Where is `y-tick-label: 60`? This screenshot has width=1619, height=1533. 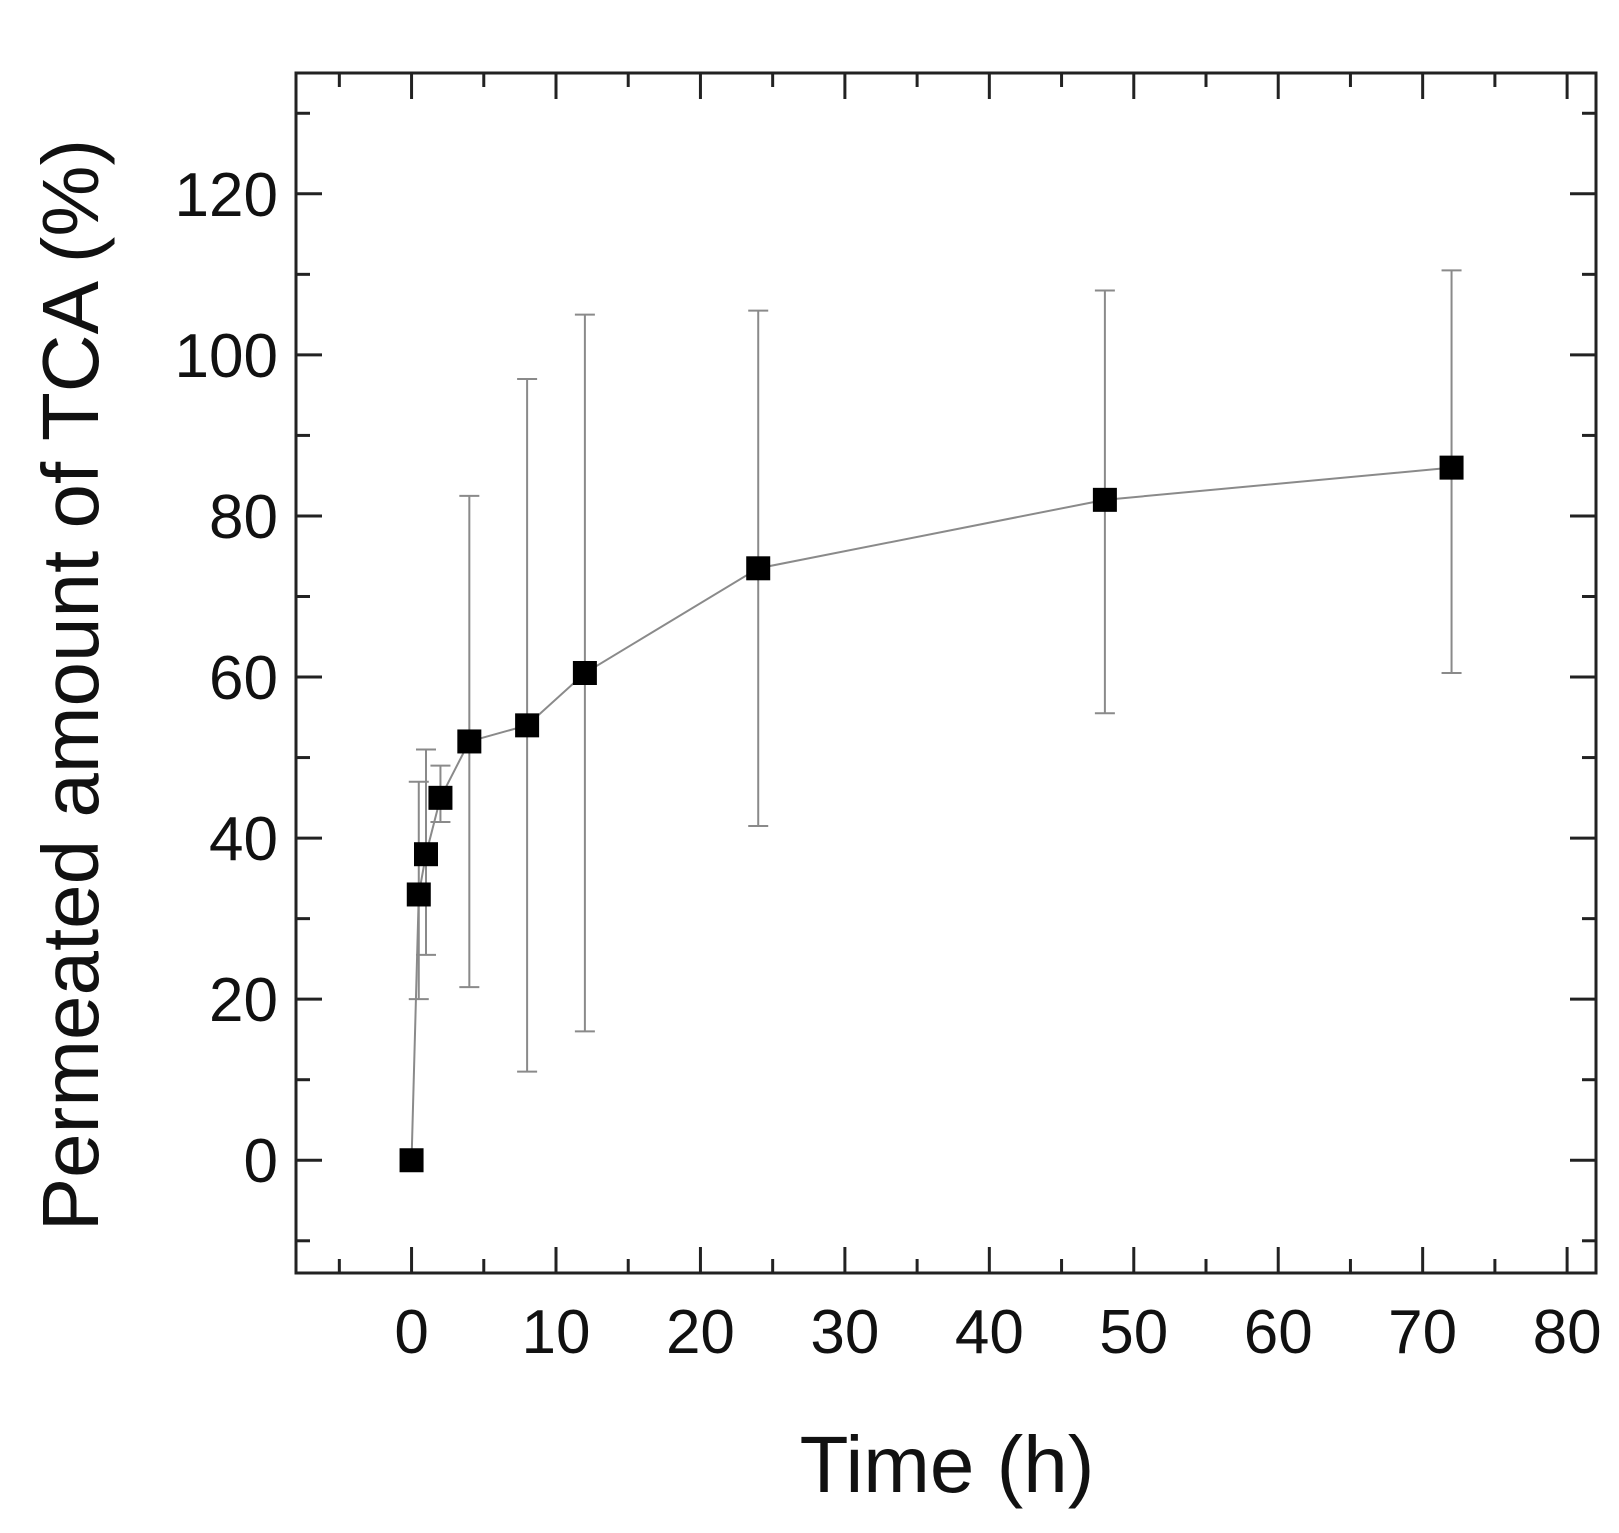 y-tick-label: 60 is located at coordinates (243, 678).